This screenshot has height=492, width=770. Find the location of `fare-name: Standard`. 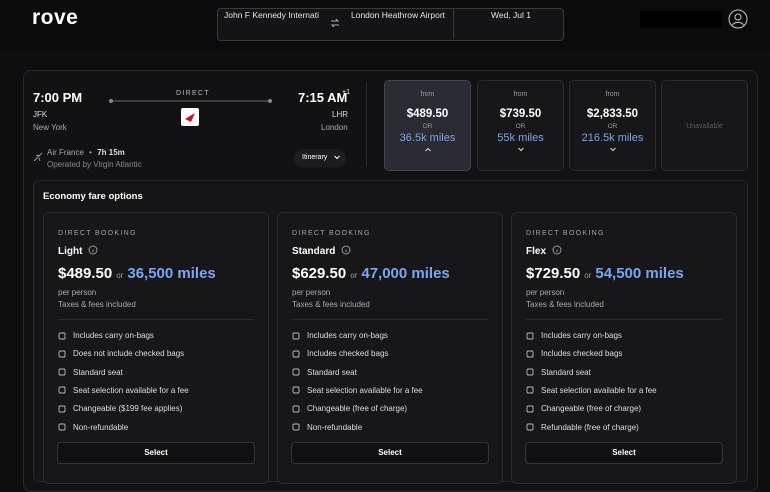

fare-name: Standard is located at coordinates (321, 251).